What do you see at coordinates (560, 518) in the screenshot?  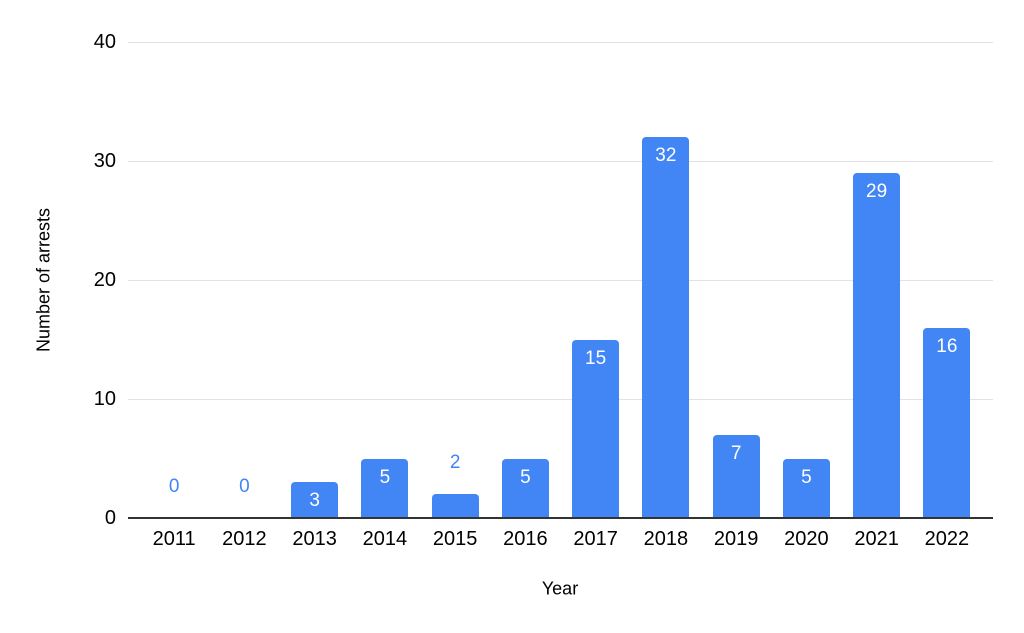 I see `x-axis-line` at bounding box center [560, 518].